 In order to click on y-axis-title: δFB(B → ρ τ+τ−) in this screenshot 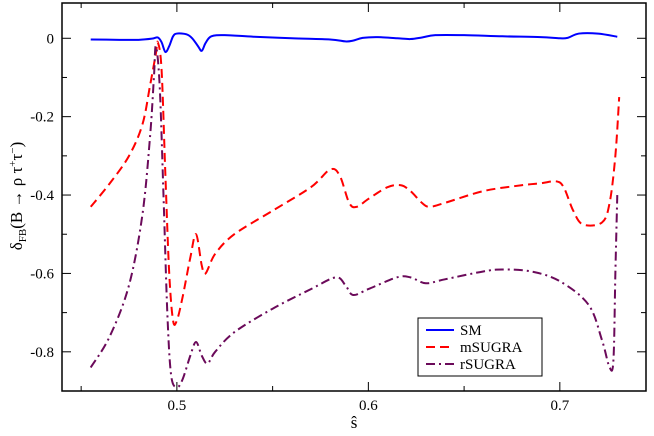, I will do `click(18, 196)`.